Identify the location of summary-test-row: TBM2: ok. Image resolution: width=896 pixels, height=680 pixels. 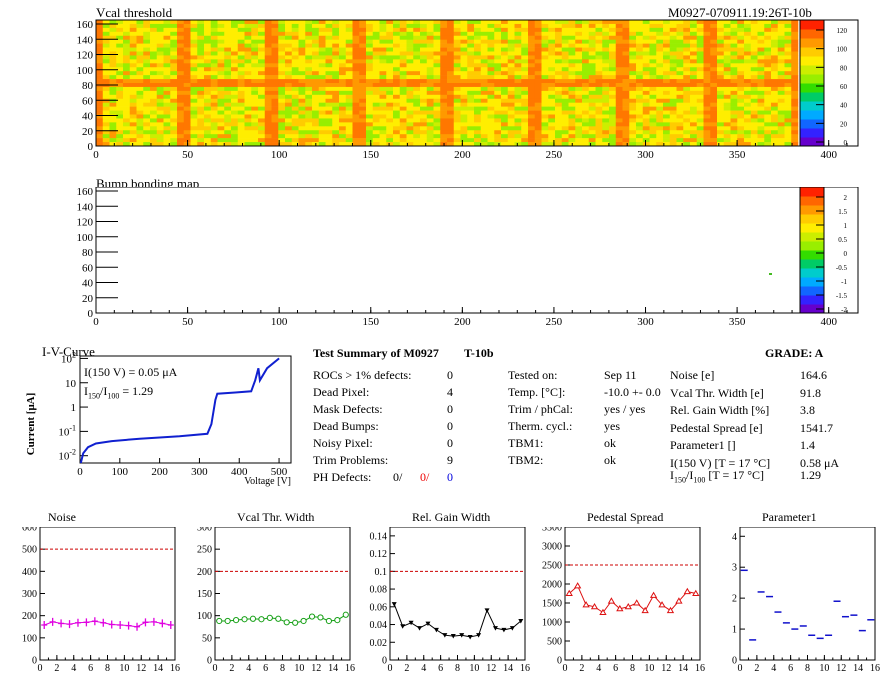
(562, 460).